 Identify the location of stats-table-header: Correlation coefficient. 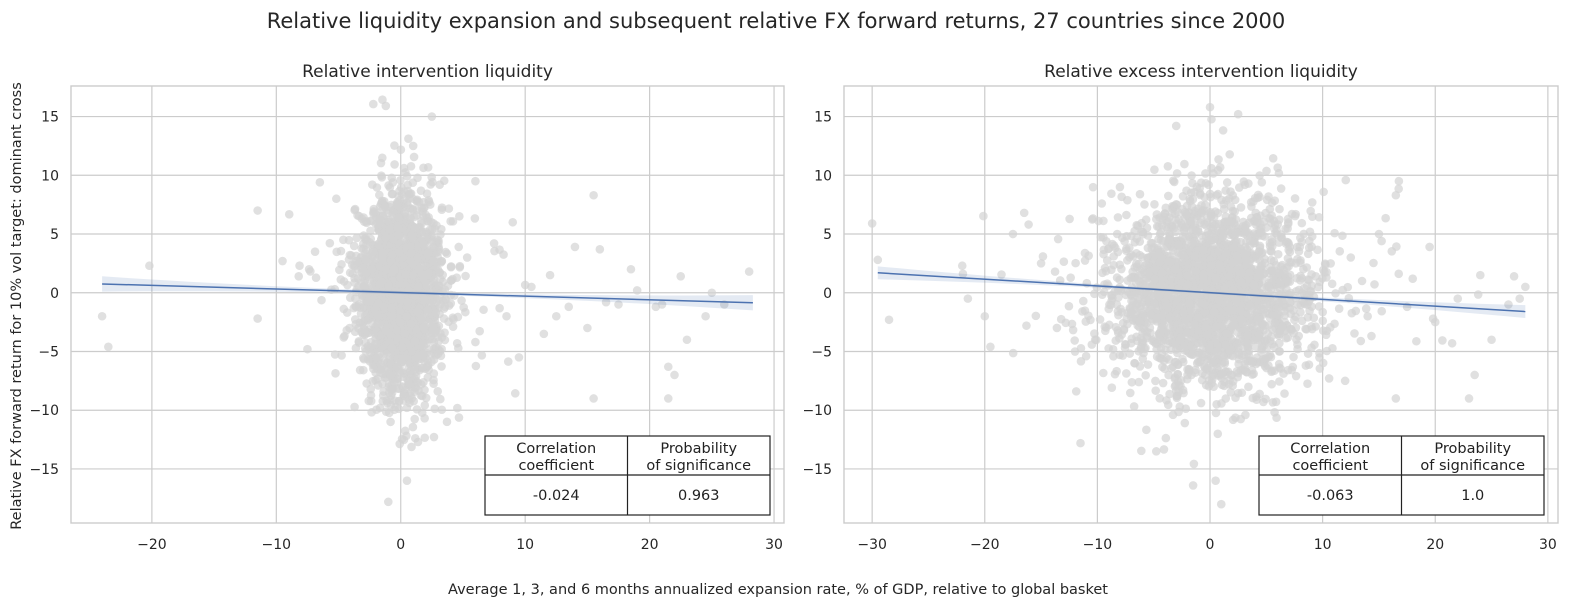
(1330, 457).